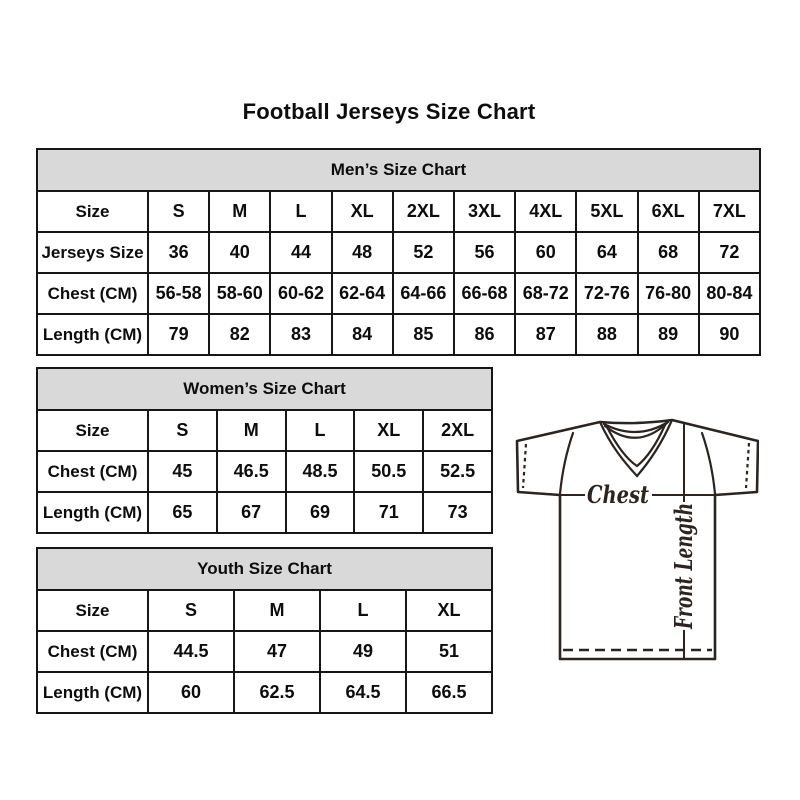 The width and height of the screenshot is (800, 800). Describe the element at coordinates (708, 463) in the screenshot. I see `right-armhole-seam` at that location.